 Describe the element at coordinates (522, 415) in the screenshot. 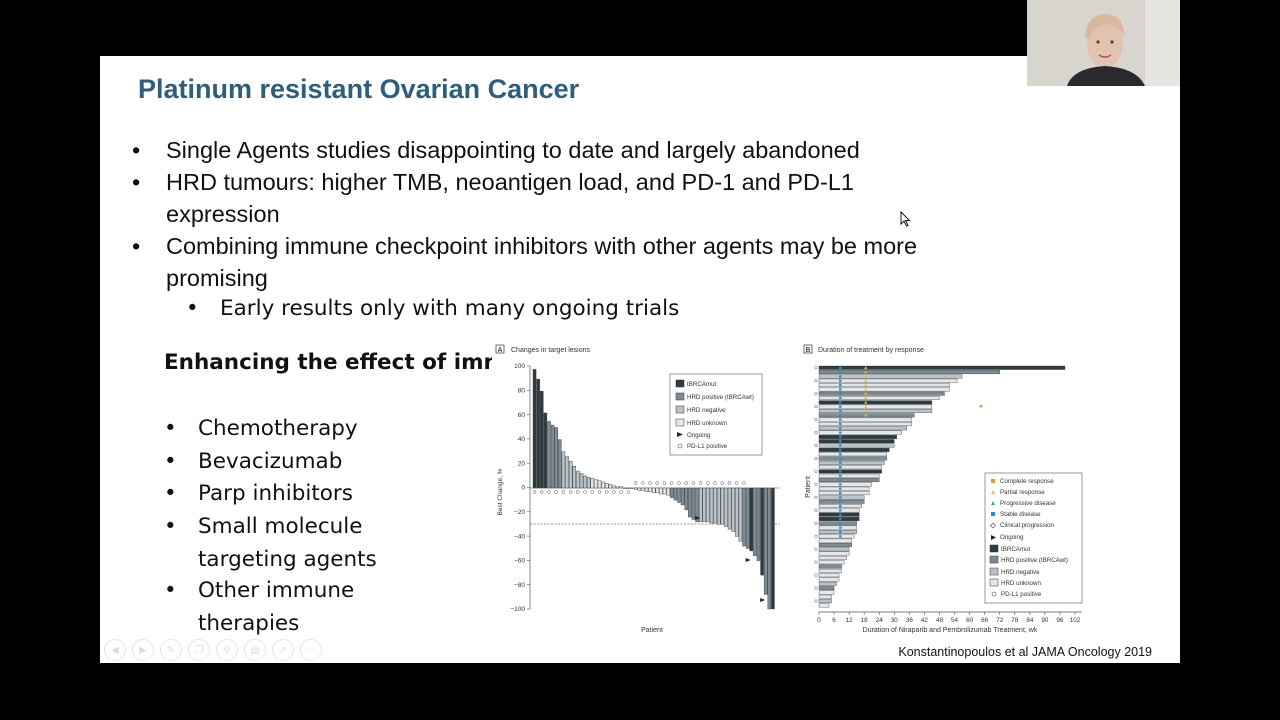

I see `y-tick-label: 60` at that location.